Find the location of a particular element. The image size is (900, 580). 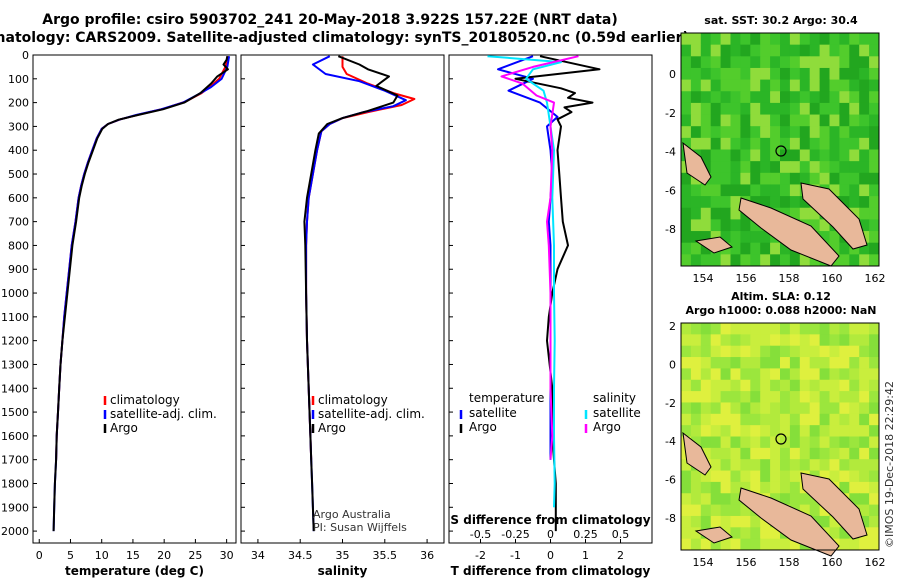

y-tick-label: 1600 is located at coordinates (15, 436).